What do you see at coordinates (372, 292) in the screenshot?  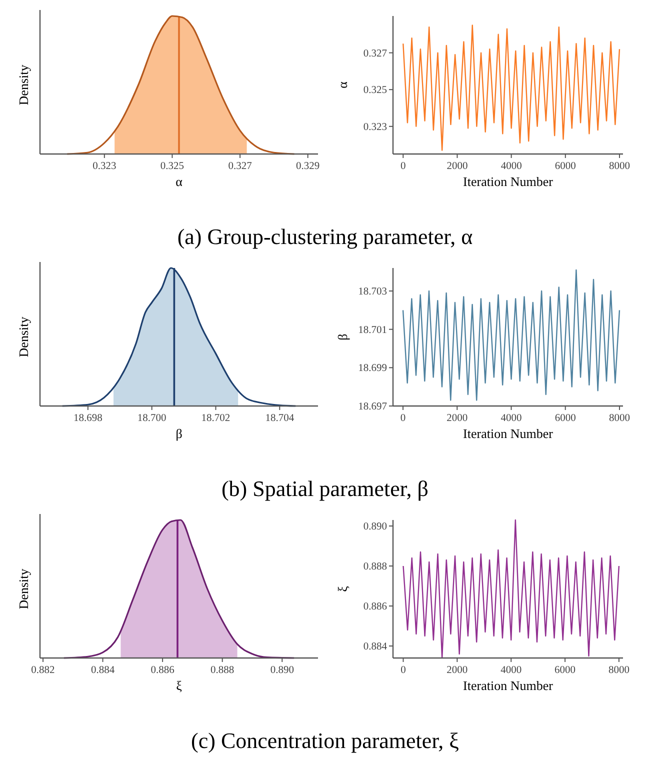 I see `y-tick-label: 18.703` at bounding box center [372, 292].